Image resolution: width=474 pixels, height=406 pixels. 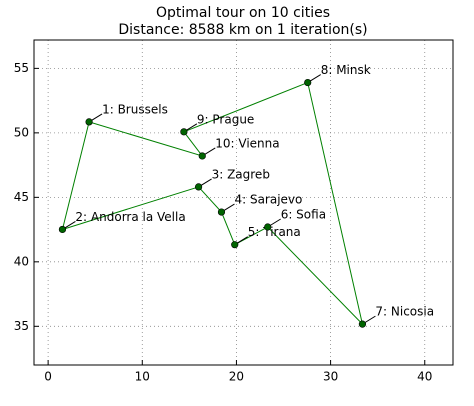 What do you see at coordinates (404, 312) in the screenshot?
I see `point-label: 7: Nicosia` at bounding box center [404, 312].